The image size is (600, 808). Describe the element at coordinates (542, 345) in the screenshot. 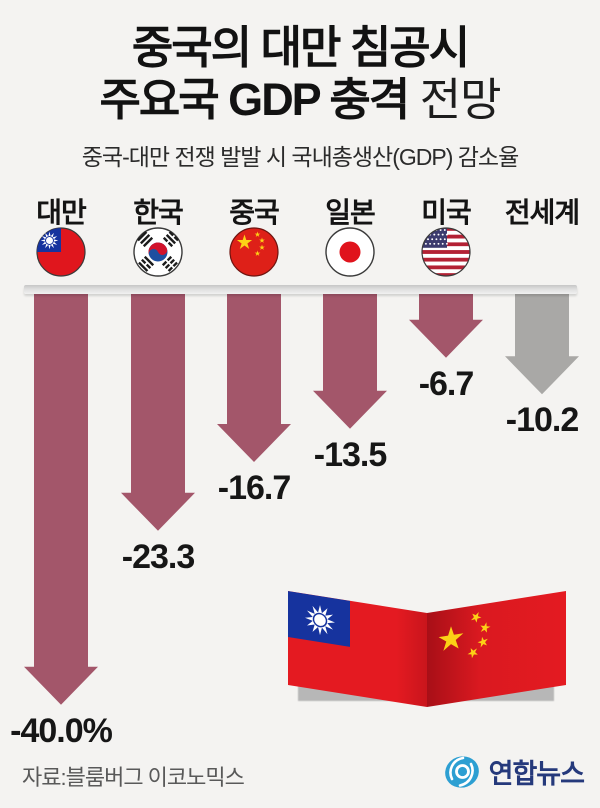

I see `impact-arrow-world` at that location.